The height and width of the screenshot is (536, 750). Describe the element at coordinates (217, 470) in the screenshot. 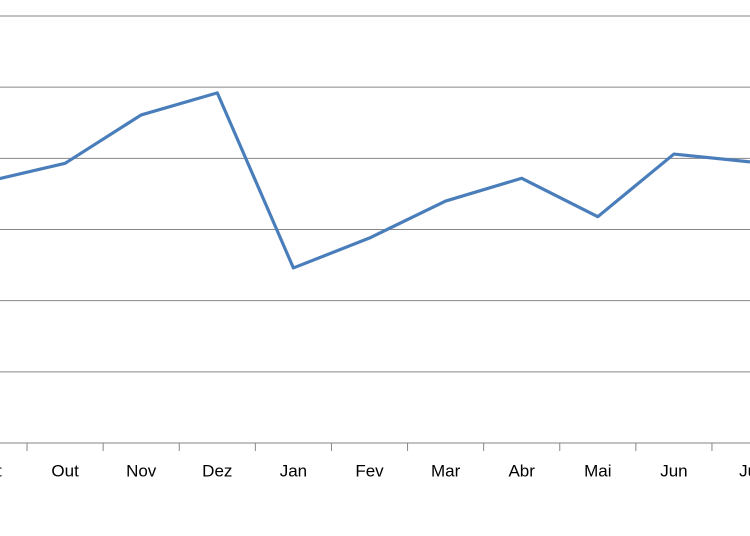

I see `x-tick-label: Dez` at that location.